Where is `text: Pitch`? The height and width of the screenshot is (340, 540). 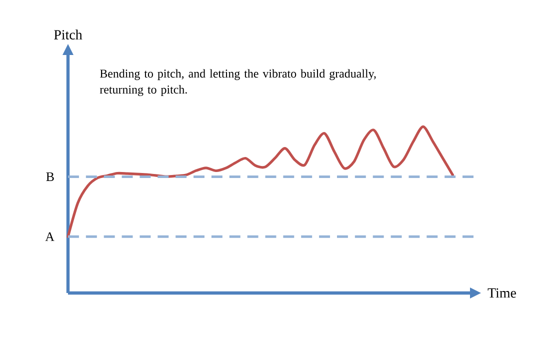 text: Pitch is located at coordinates (68, 35).